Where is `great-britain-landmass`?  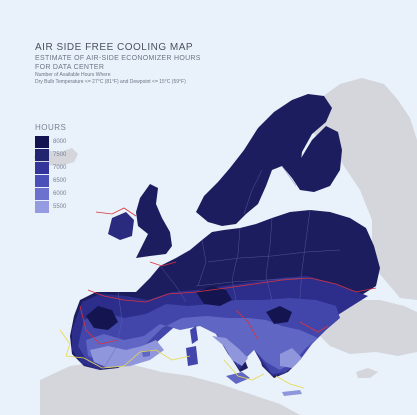 great-britain-landmass is located at coordinates (154, 221).